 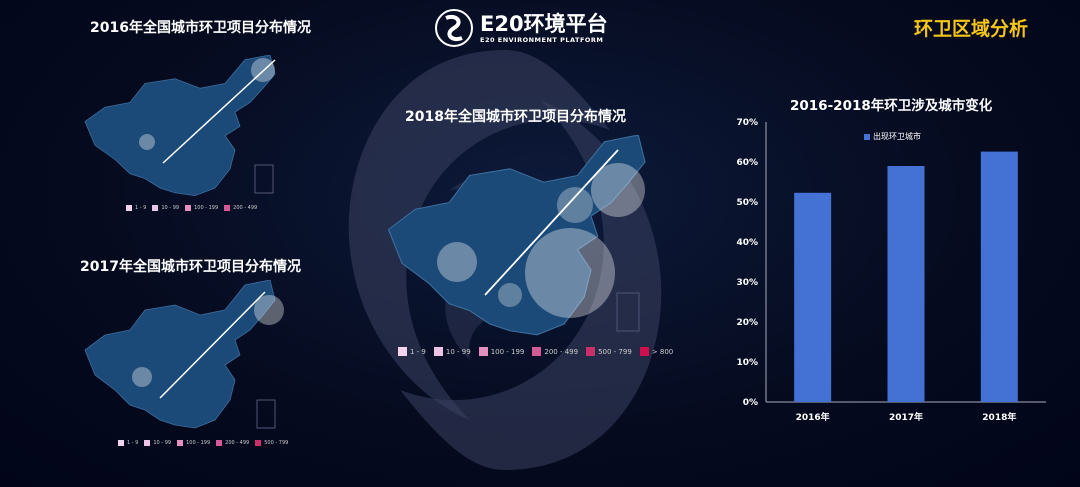 I want to click on y-tick-label: 60%, so click(x=747, y=163).